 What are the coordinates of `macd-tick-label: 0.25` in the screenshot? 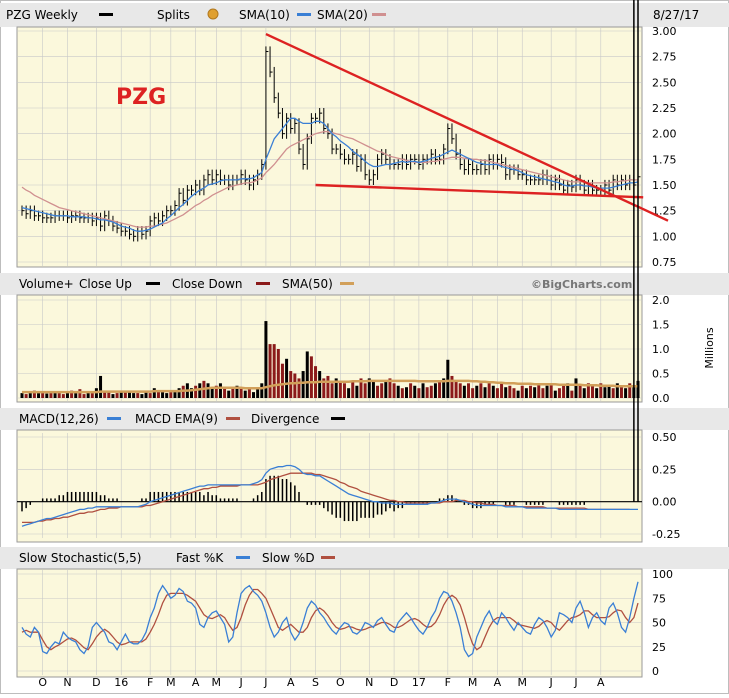 It's located at (664, 469).